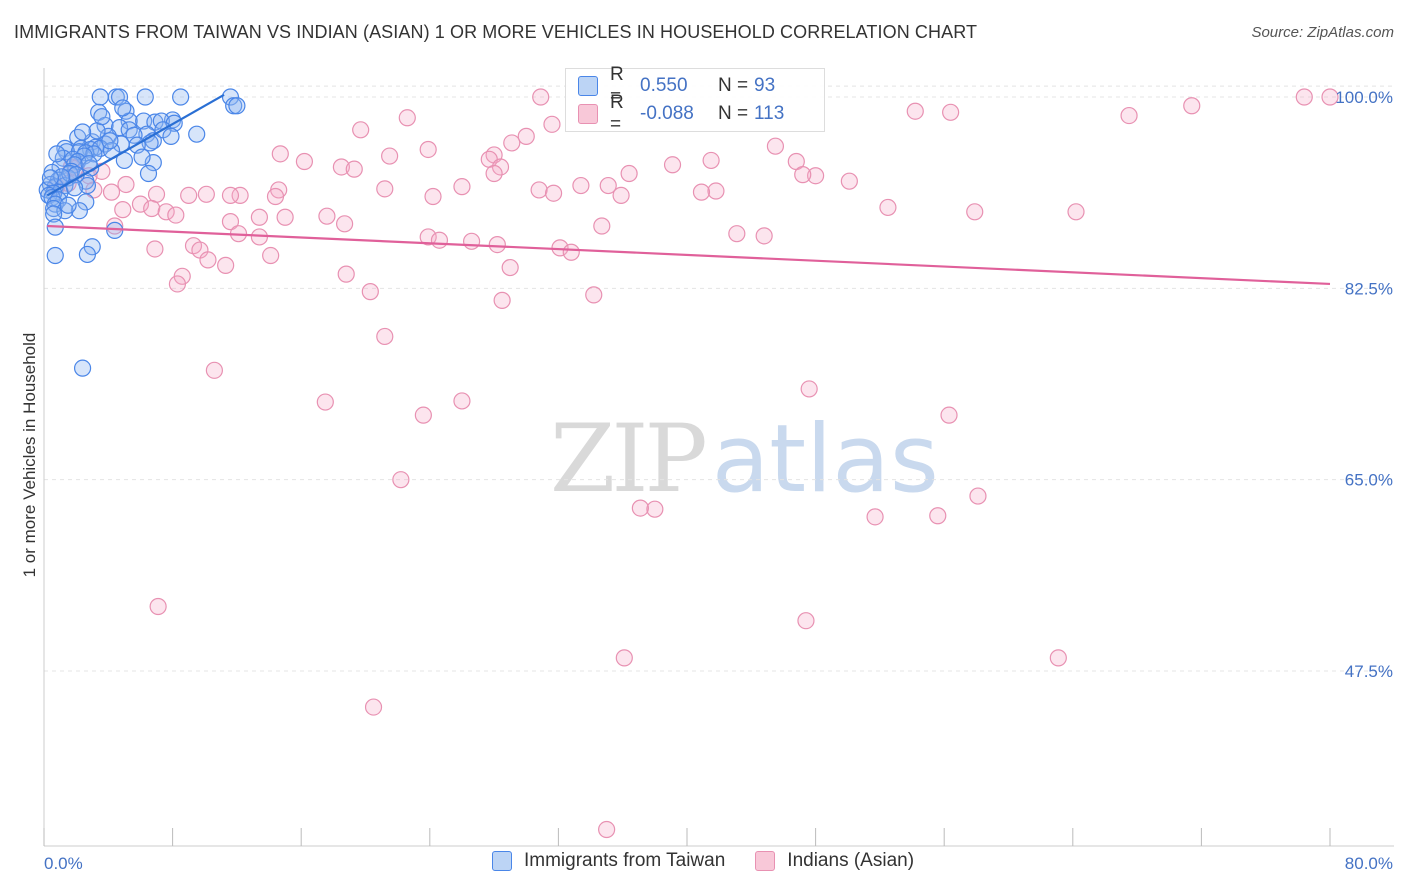 This screenshot has width=1406, height=892. I want to click on series-legend: Immigrants from Taiwan Indians (Asian), so click(703, 861).